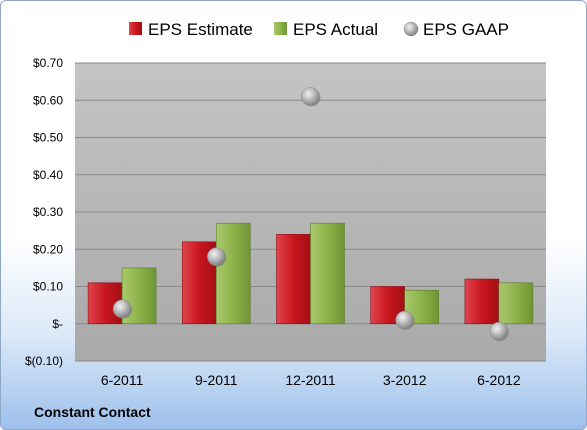 This screenshot has height=430, width=587. Describe the element at coordinates (92, 412) in the screenshot. I see `company-name: Constant Contact` at that location.